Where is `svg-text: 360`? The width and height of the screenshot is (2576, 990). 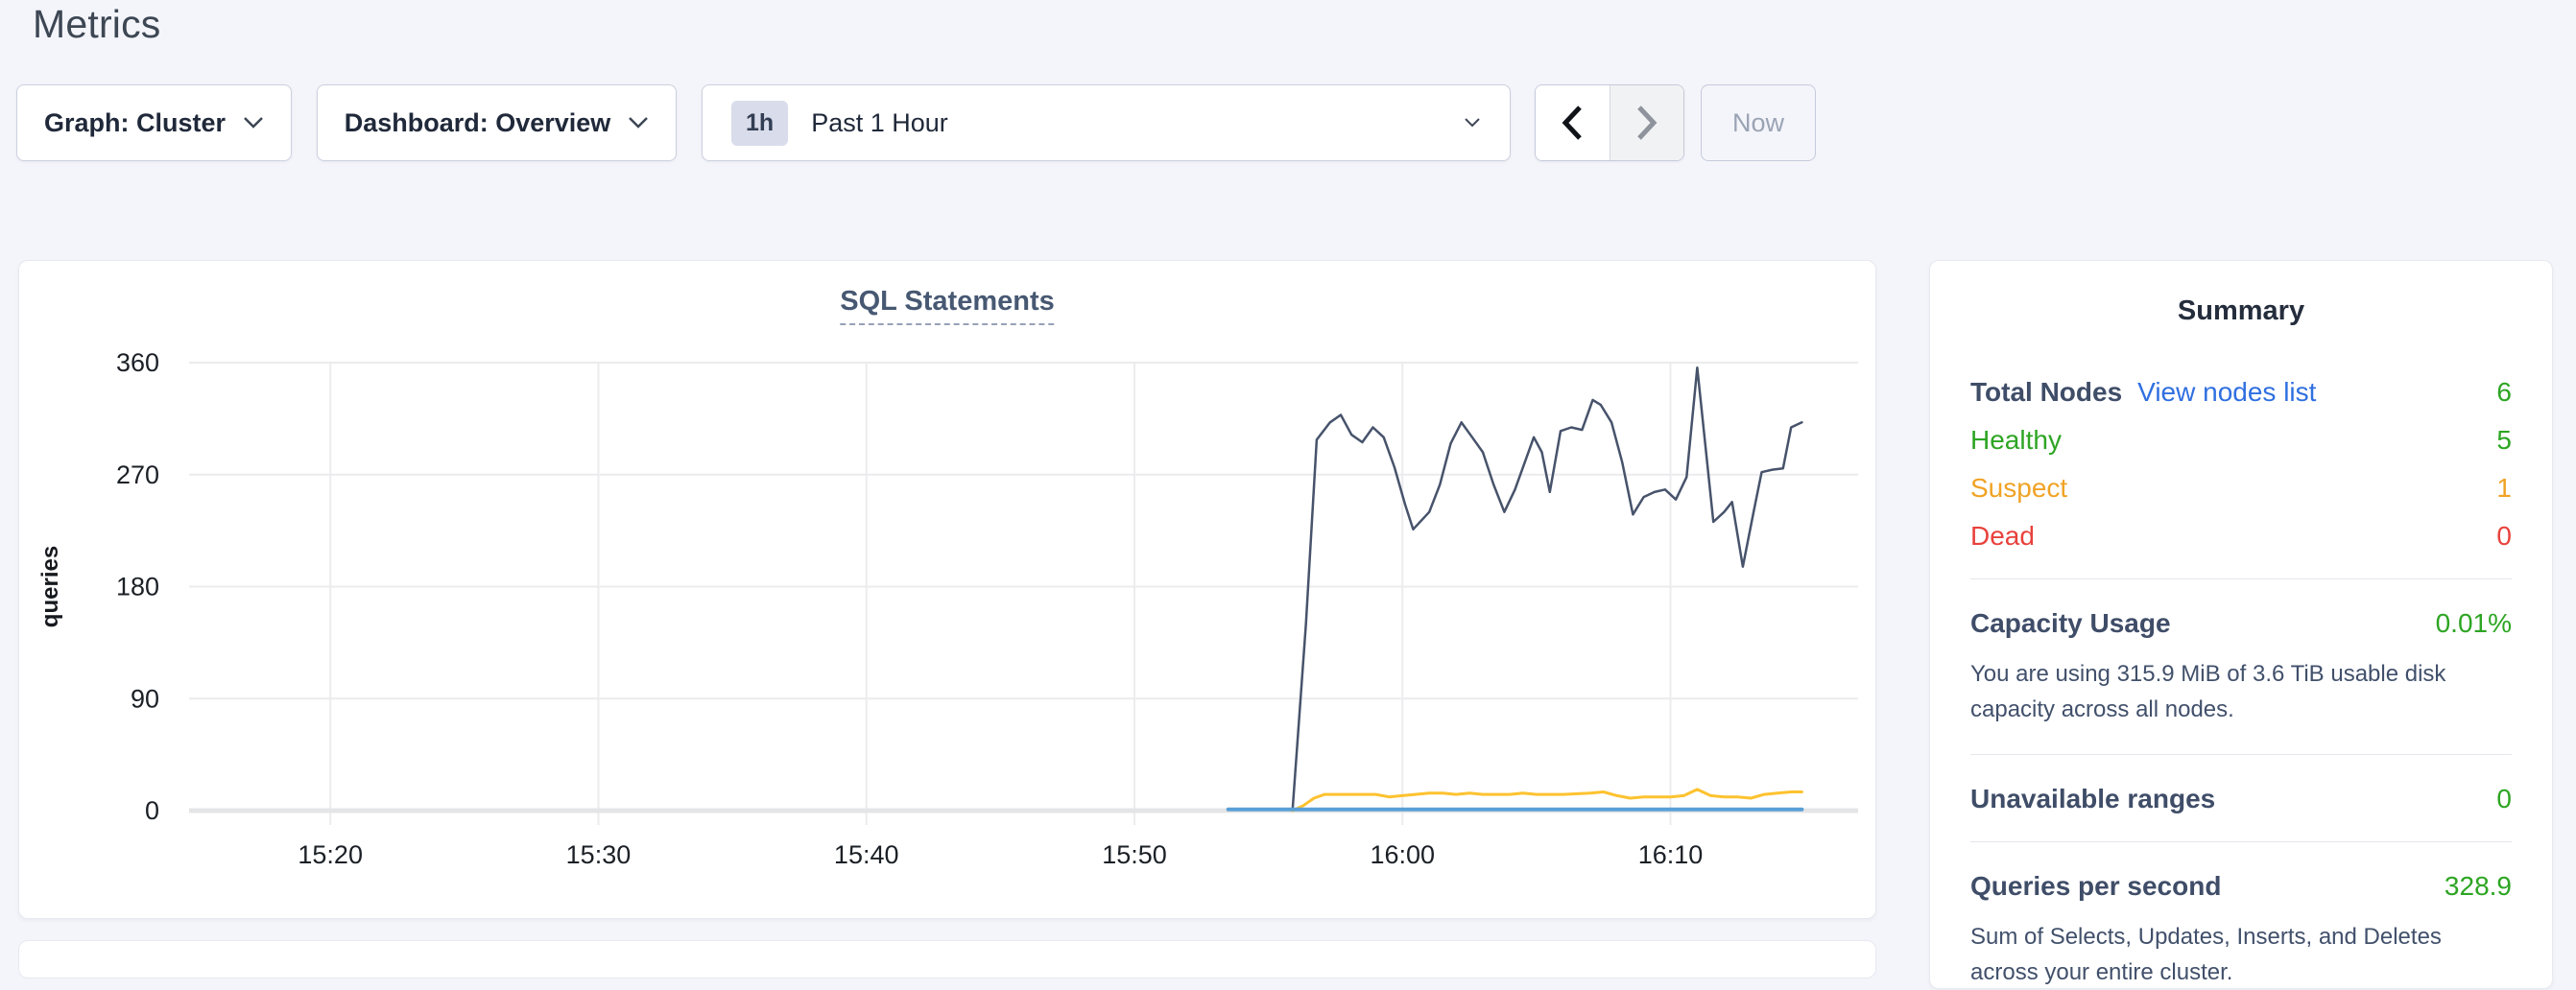 svg-text: 360 is located at coordinates (137, 362).